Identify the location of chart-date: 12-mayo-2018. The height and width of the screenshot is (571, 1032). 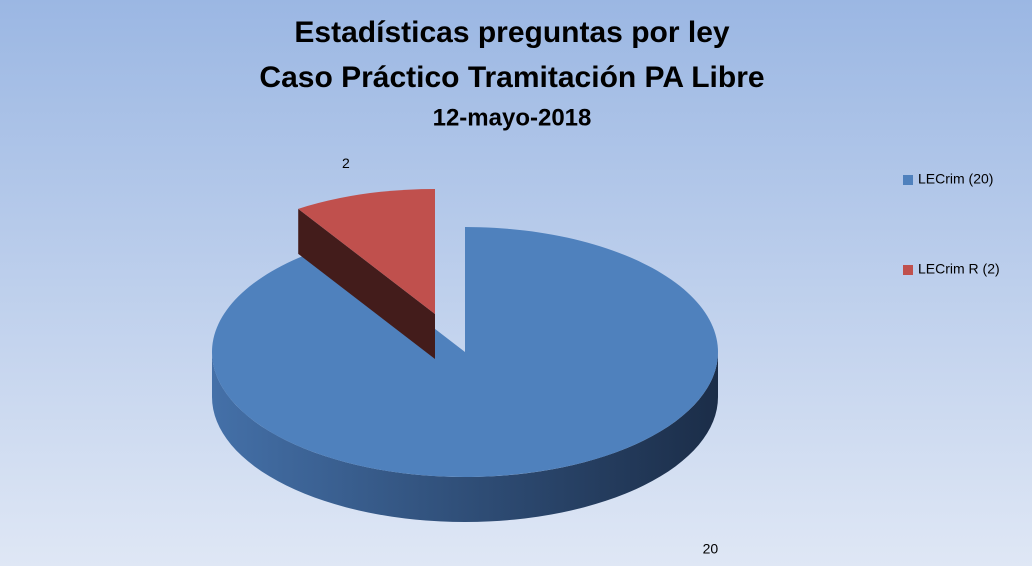
(512, 117).